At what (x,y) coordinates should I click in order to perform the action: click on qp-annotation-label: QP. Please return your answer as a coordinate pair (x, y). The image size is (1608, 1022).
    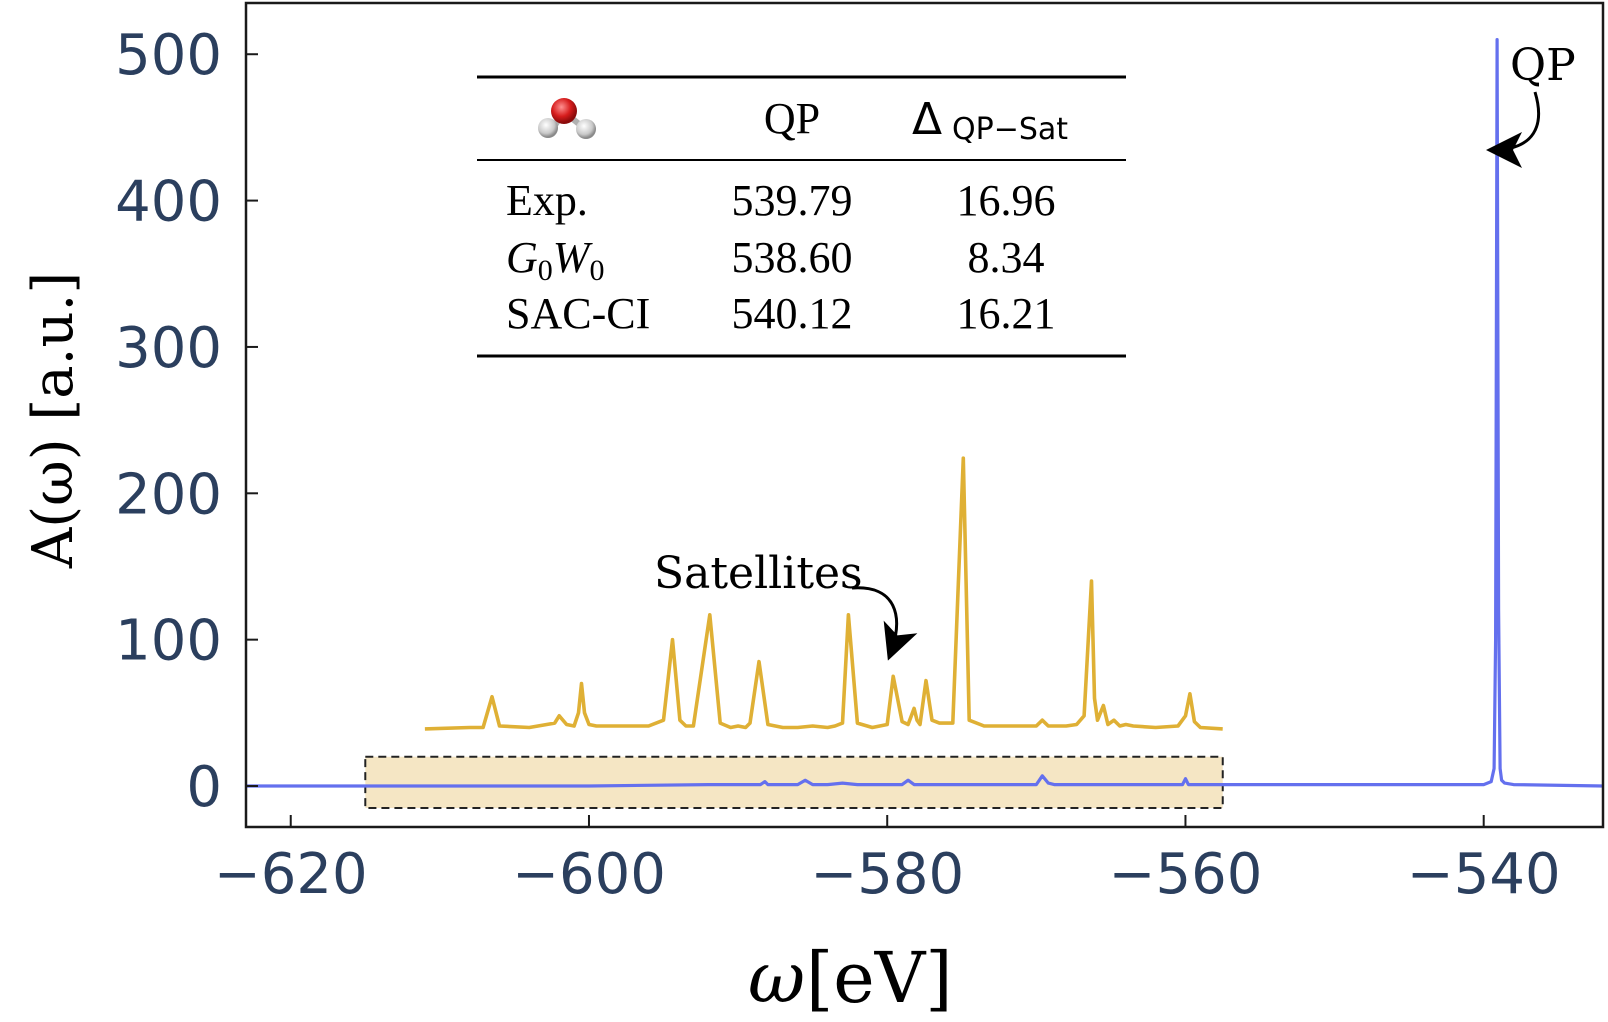
    Looking at the image, I should click on (1543, 65).